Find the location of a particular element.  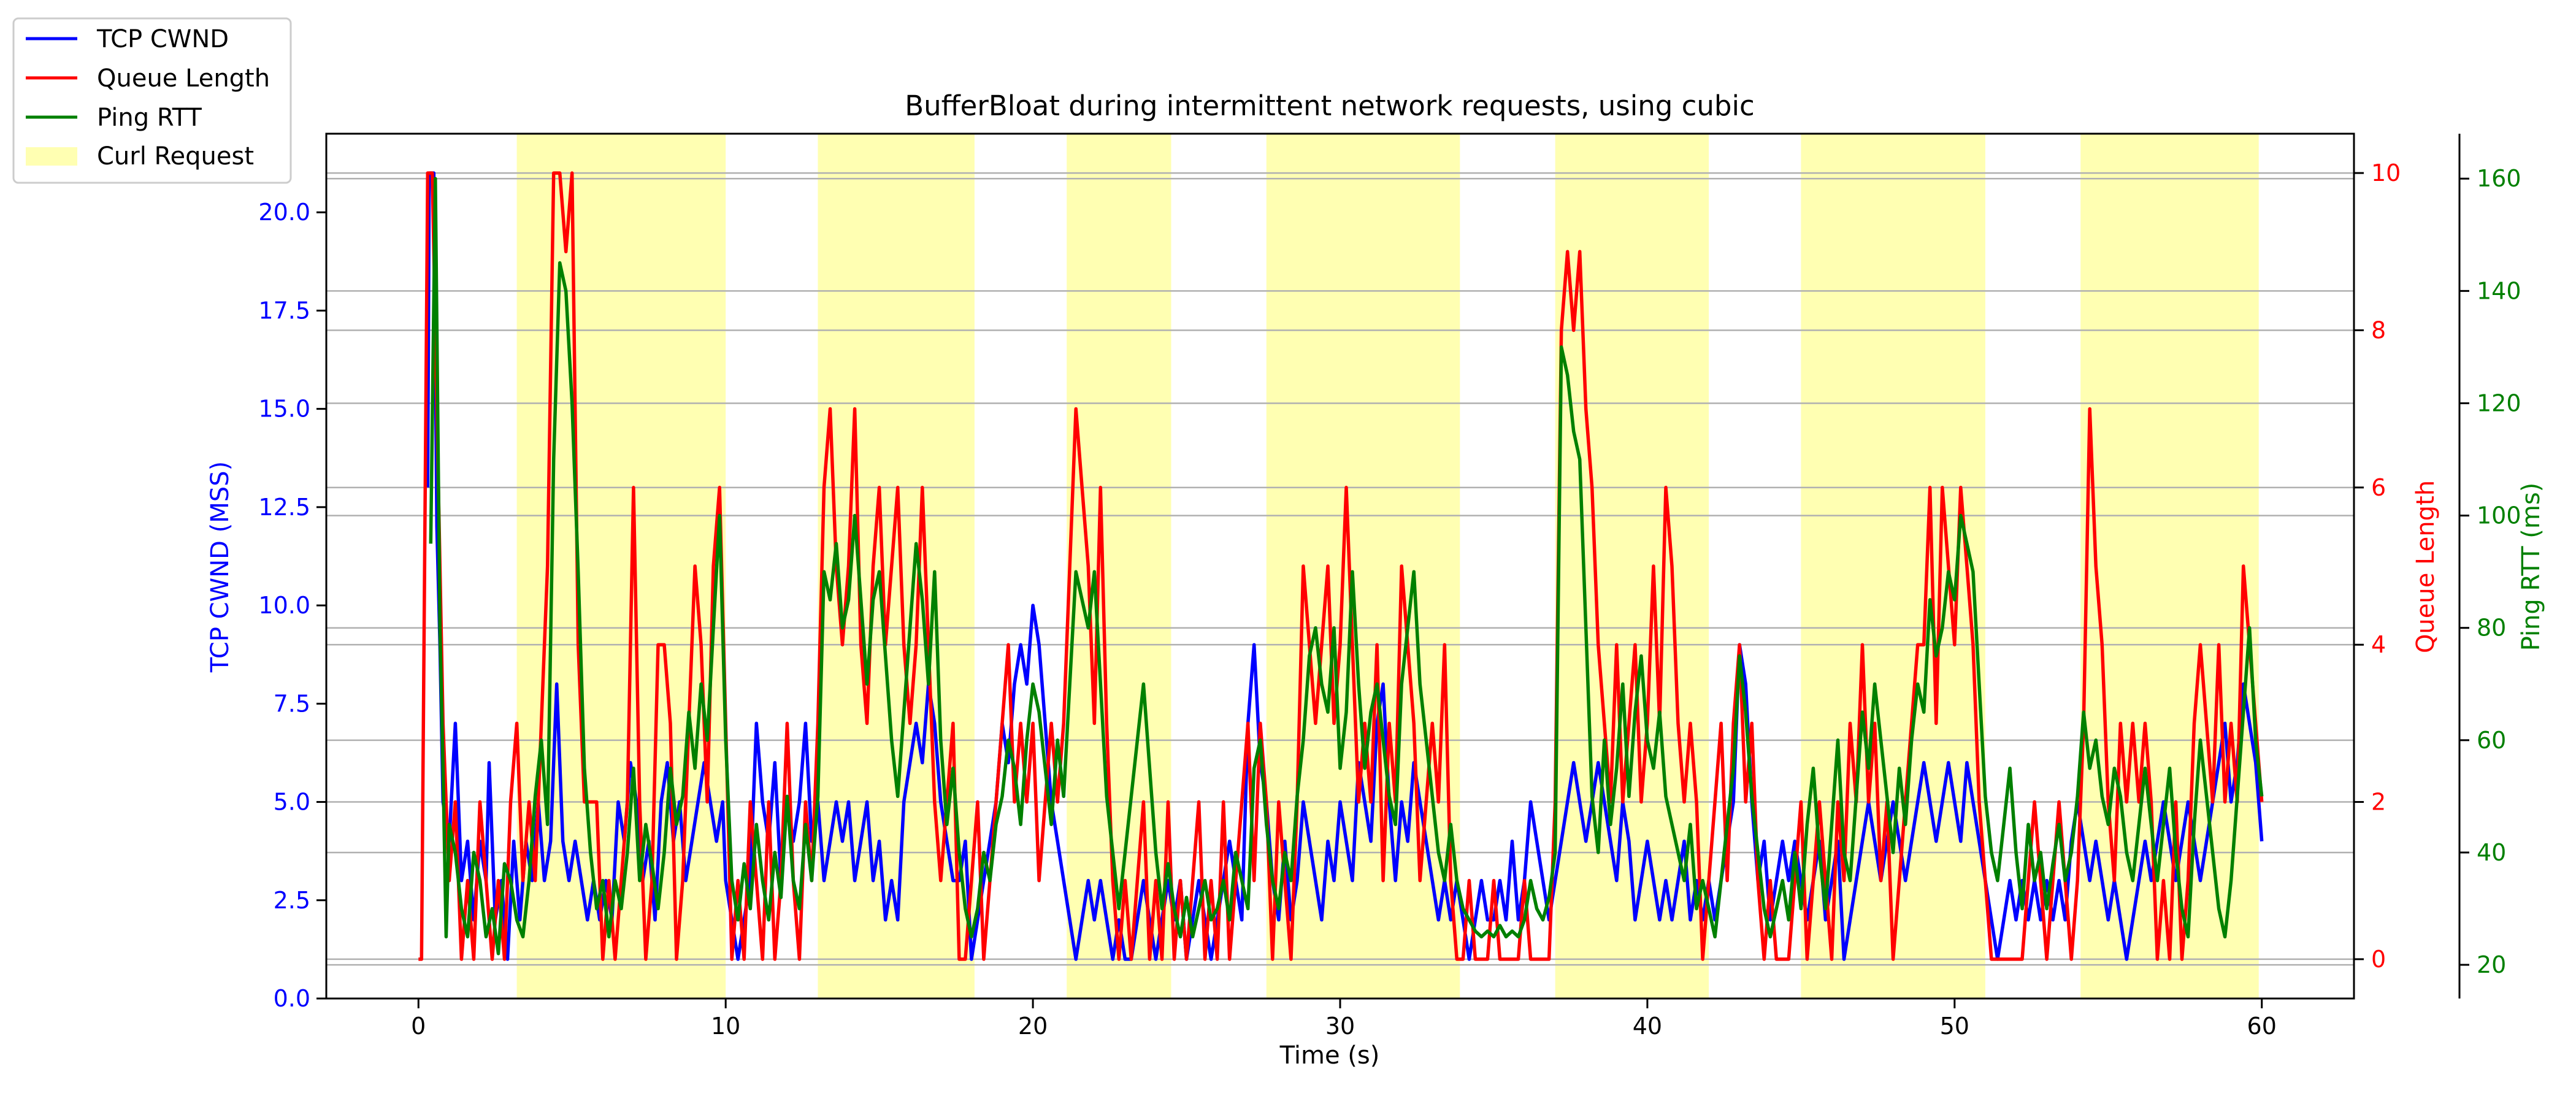

rtt-tick-label: 40 is located at coordinates (2491, 852).